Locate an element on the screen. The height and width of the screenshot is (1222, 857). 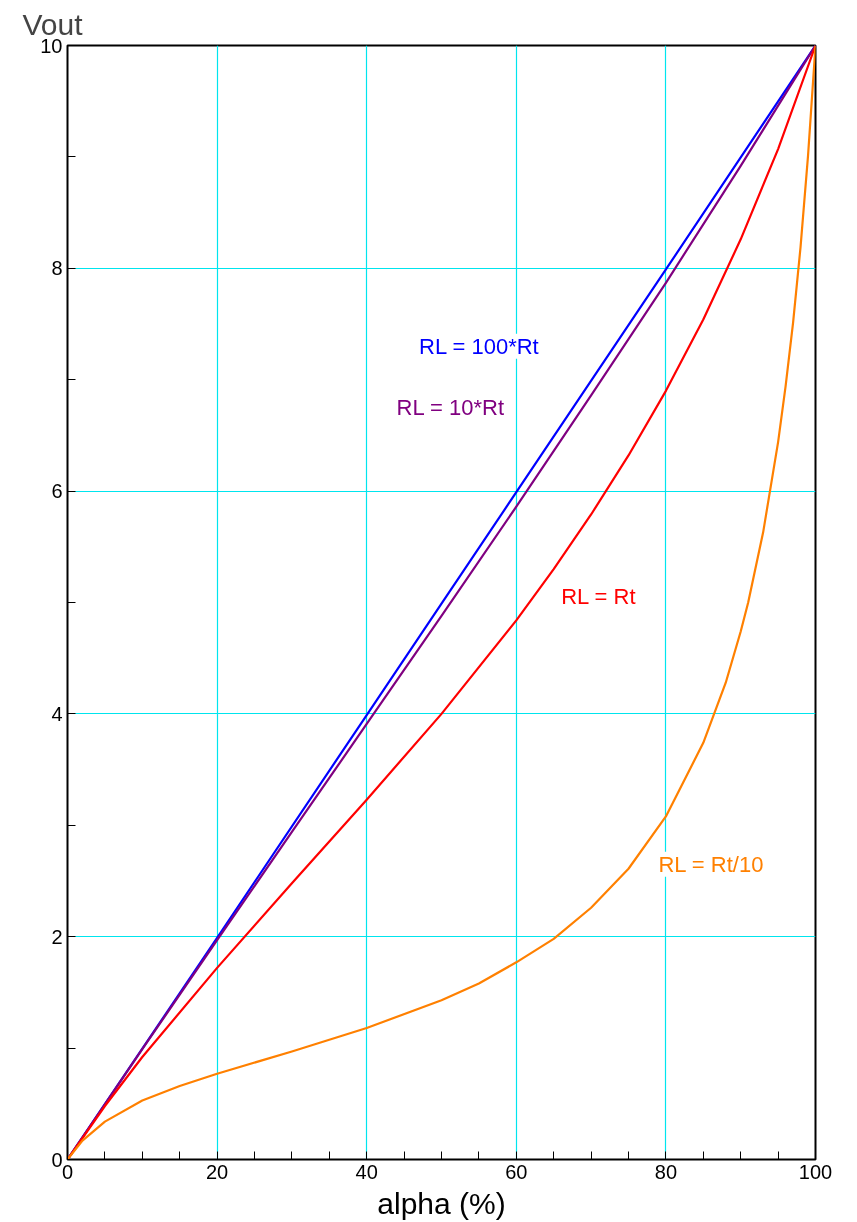
text: RL = 100*Rt is located at coordinates (479, 346).